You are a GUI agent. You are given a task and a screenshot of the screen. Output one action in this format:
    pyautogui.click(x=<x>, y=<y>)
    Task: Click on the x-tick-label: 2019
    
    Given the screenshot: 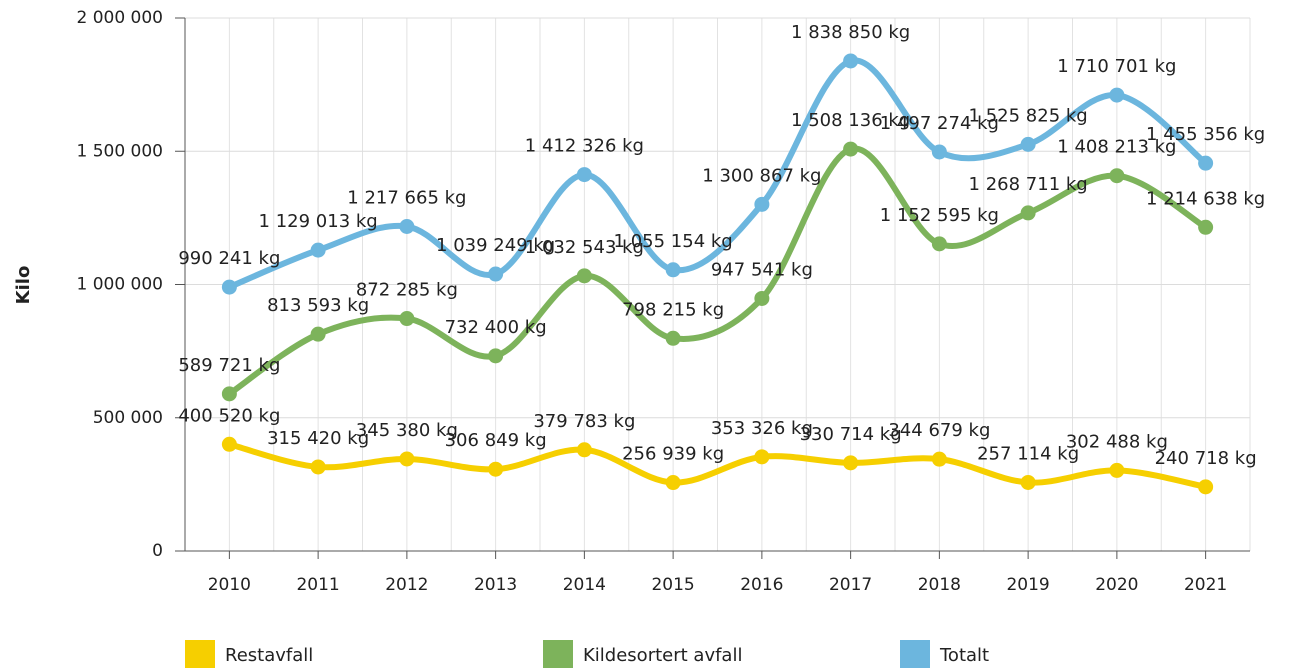 What is the action you would take?
    pyautogui.click(x=1027, y=585)
    